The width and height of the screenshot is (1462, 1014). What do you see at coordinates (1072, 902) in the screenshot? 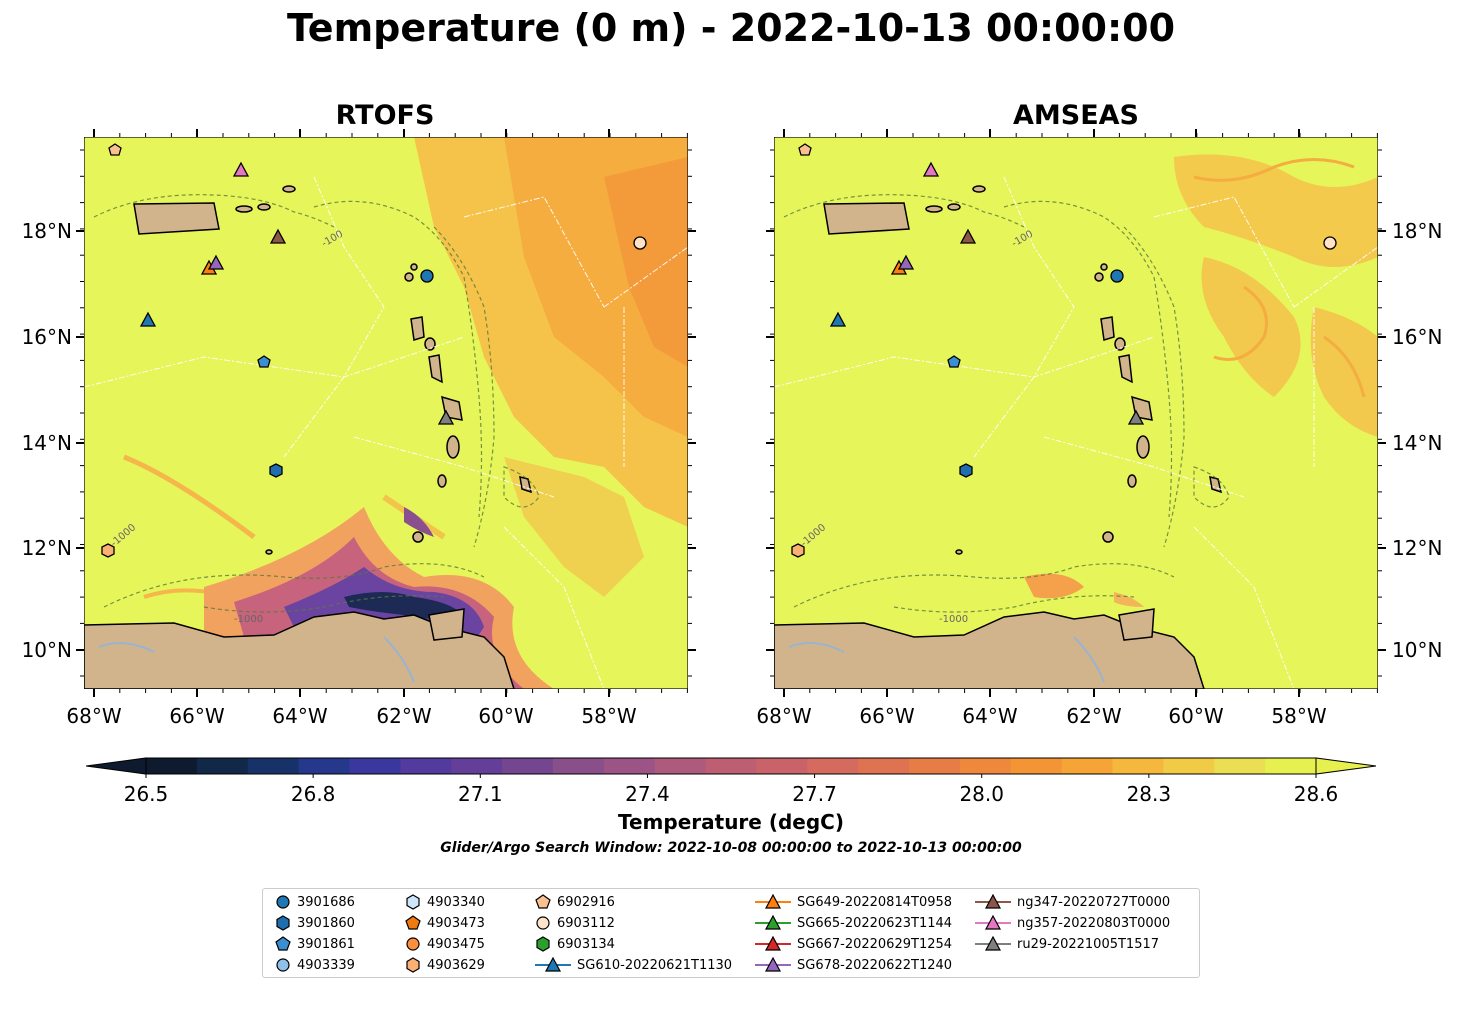
I see `legend-entry: ng347-20220727T0000` at bounding box center [1072, 902].